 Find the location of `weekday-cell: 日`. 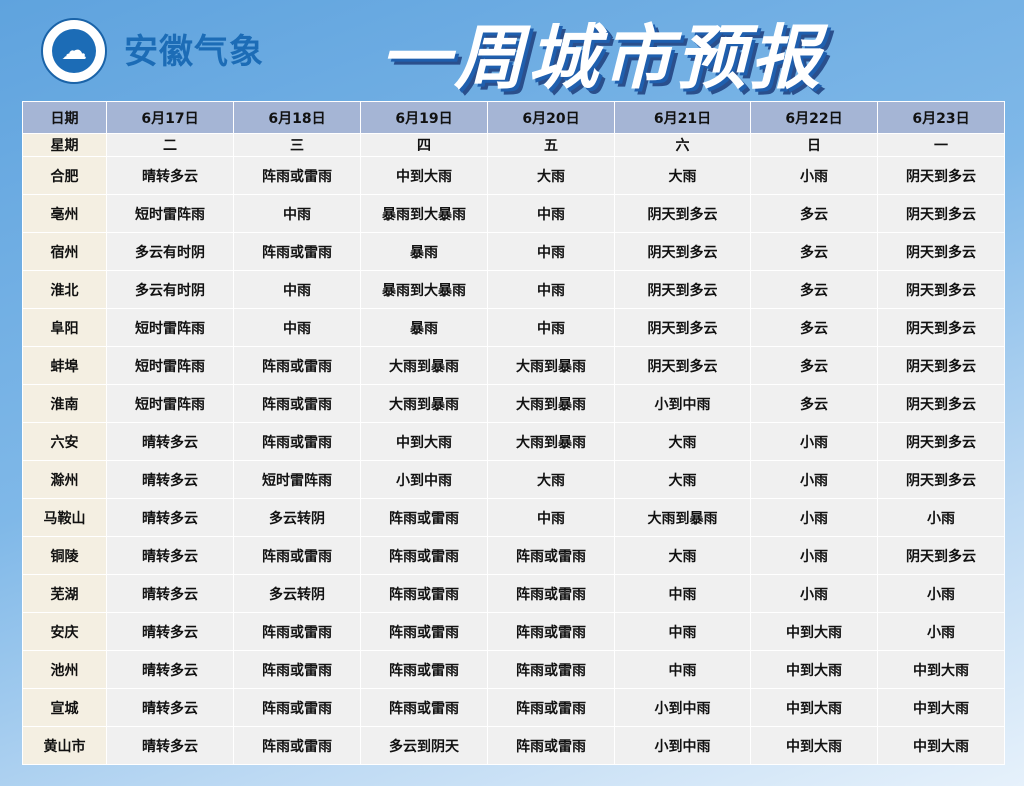

weekday-cell: 日 is located at coordinates (814, 145).